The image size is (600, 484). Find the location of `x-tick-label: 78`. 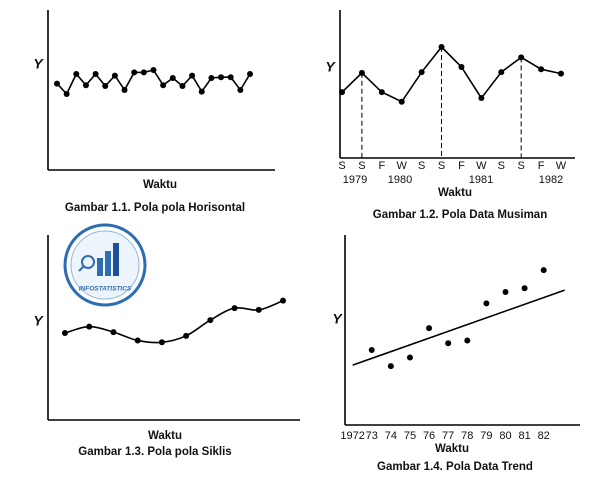

x-tick-label: 78 is located at coordinates (467, 436).